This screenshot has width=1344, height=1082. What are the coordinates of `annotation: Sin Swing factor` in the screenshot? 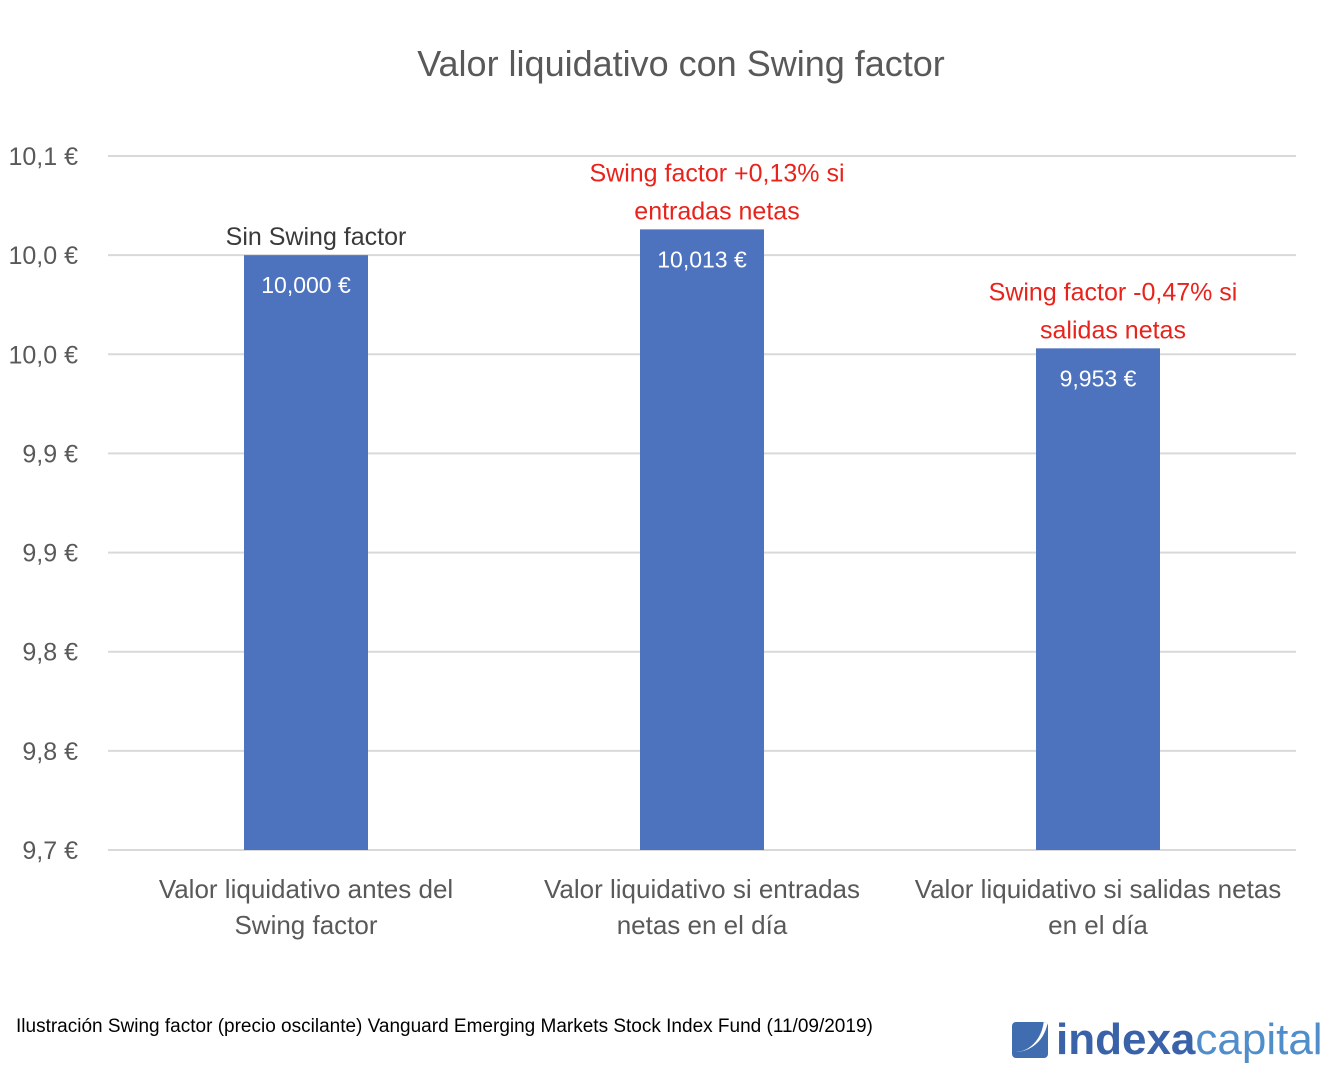 It's located at (316, 237).